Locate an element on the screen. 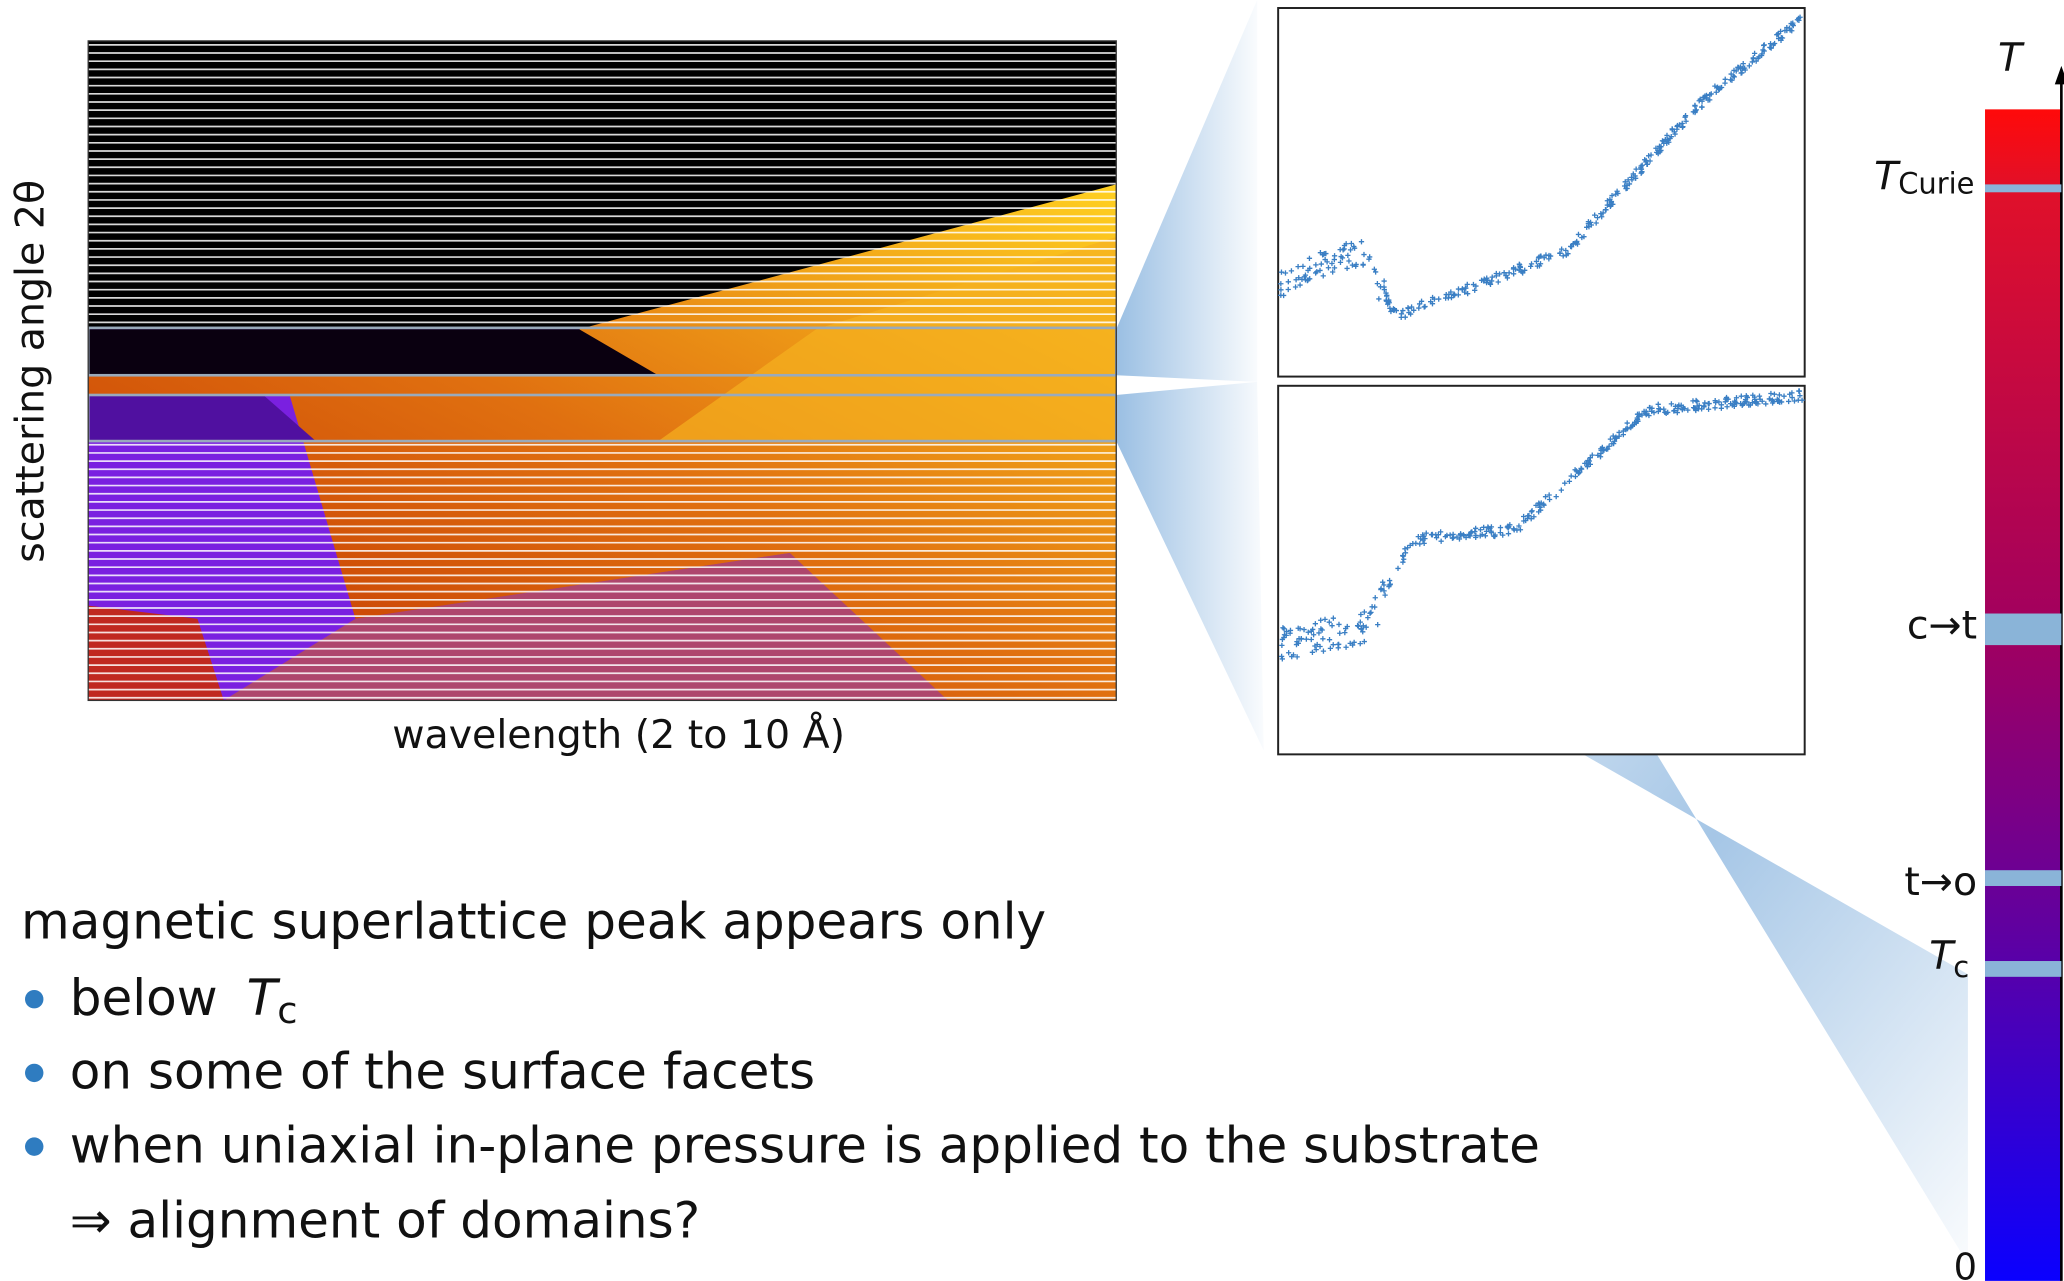 The width and height of the screenshot is (2064, 1281). subscript: Curie is located at coordinates (1936, 184).